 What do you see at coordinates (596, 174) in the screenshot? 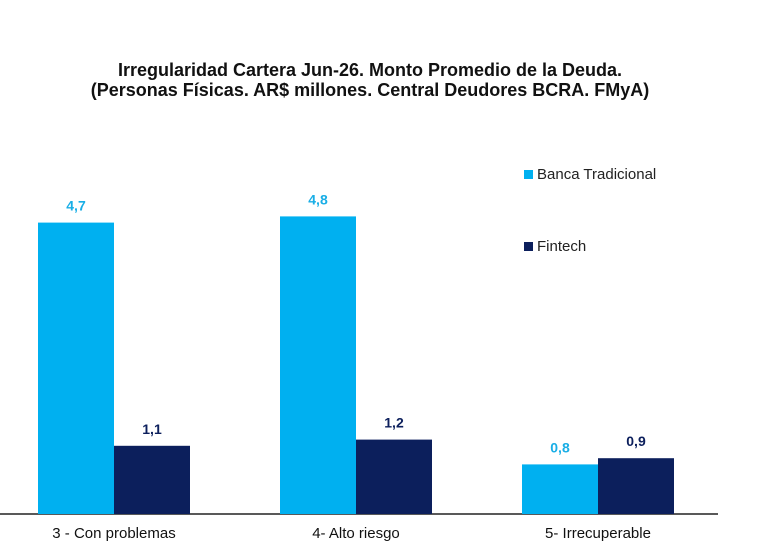
I see `legend-label-banca-tradicional: Banca Tradicional` at bounding box center [596, 174].